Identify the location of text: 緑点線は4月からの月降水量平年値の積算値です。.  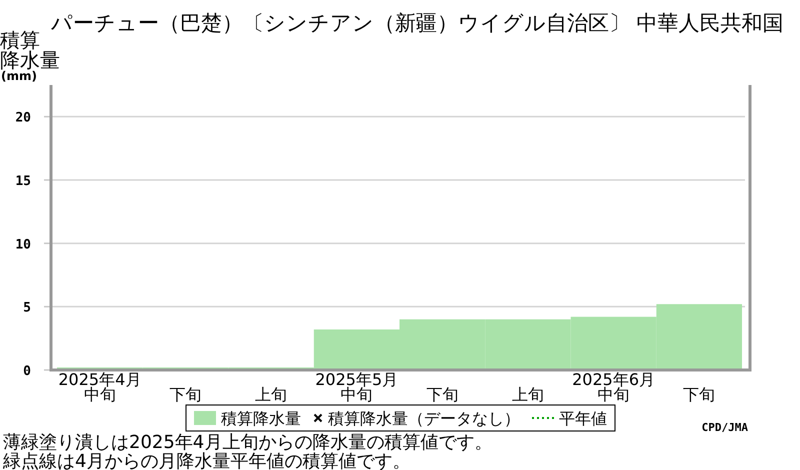
(206, 460).